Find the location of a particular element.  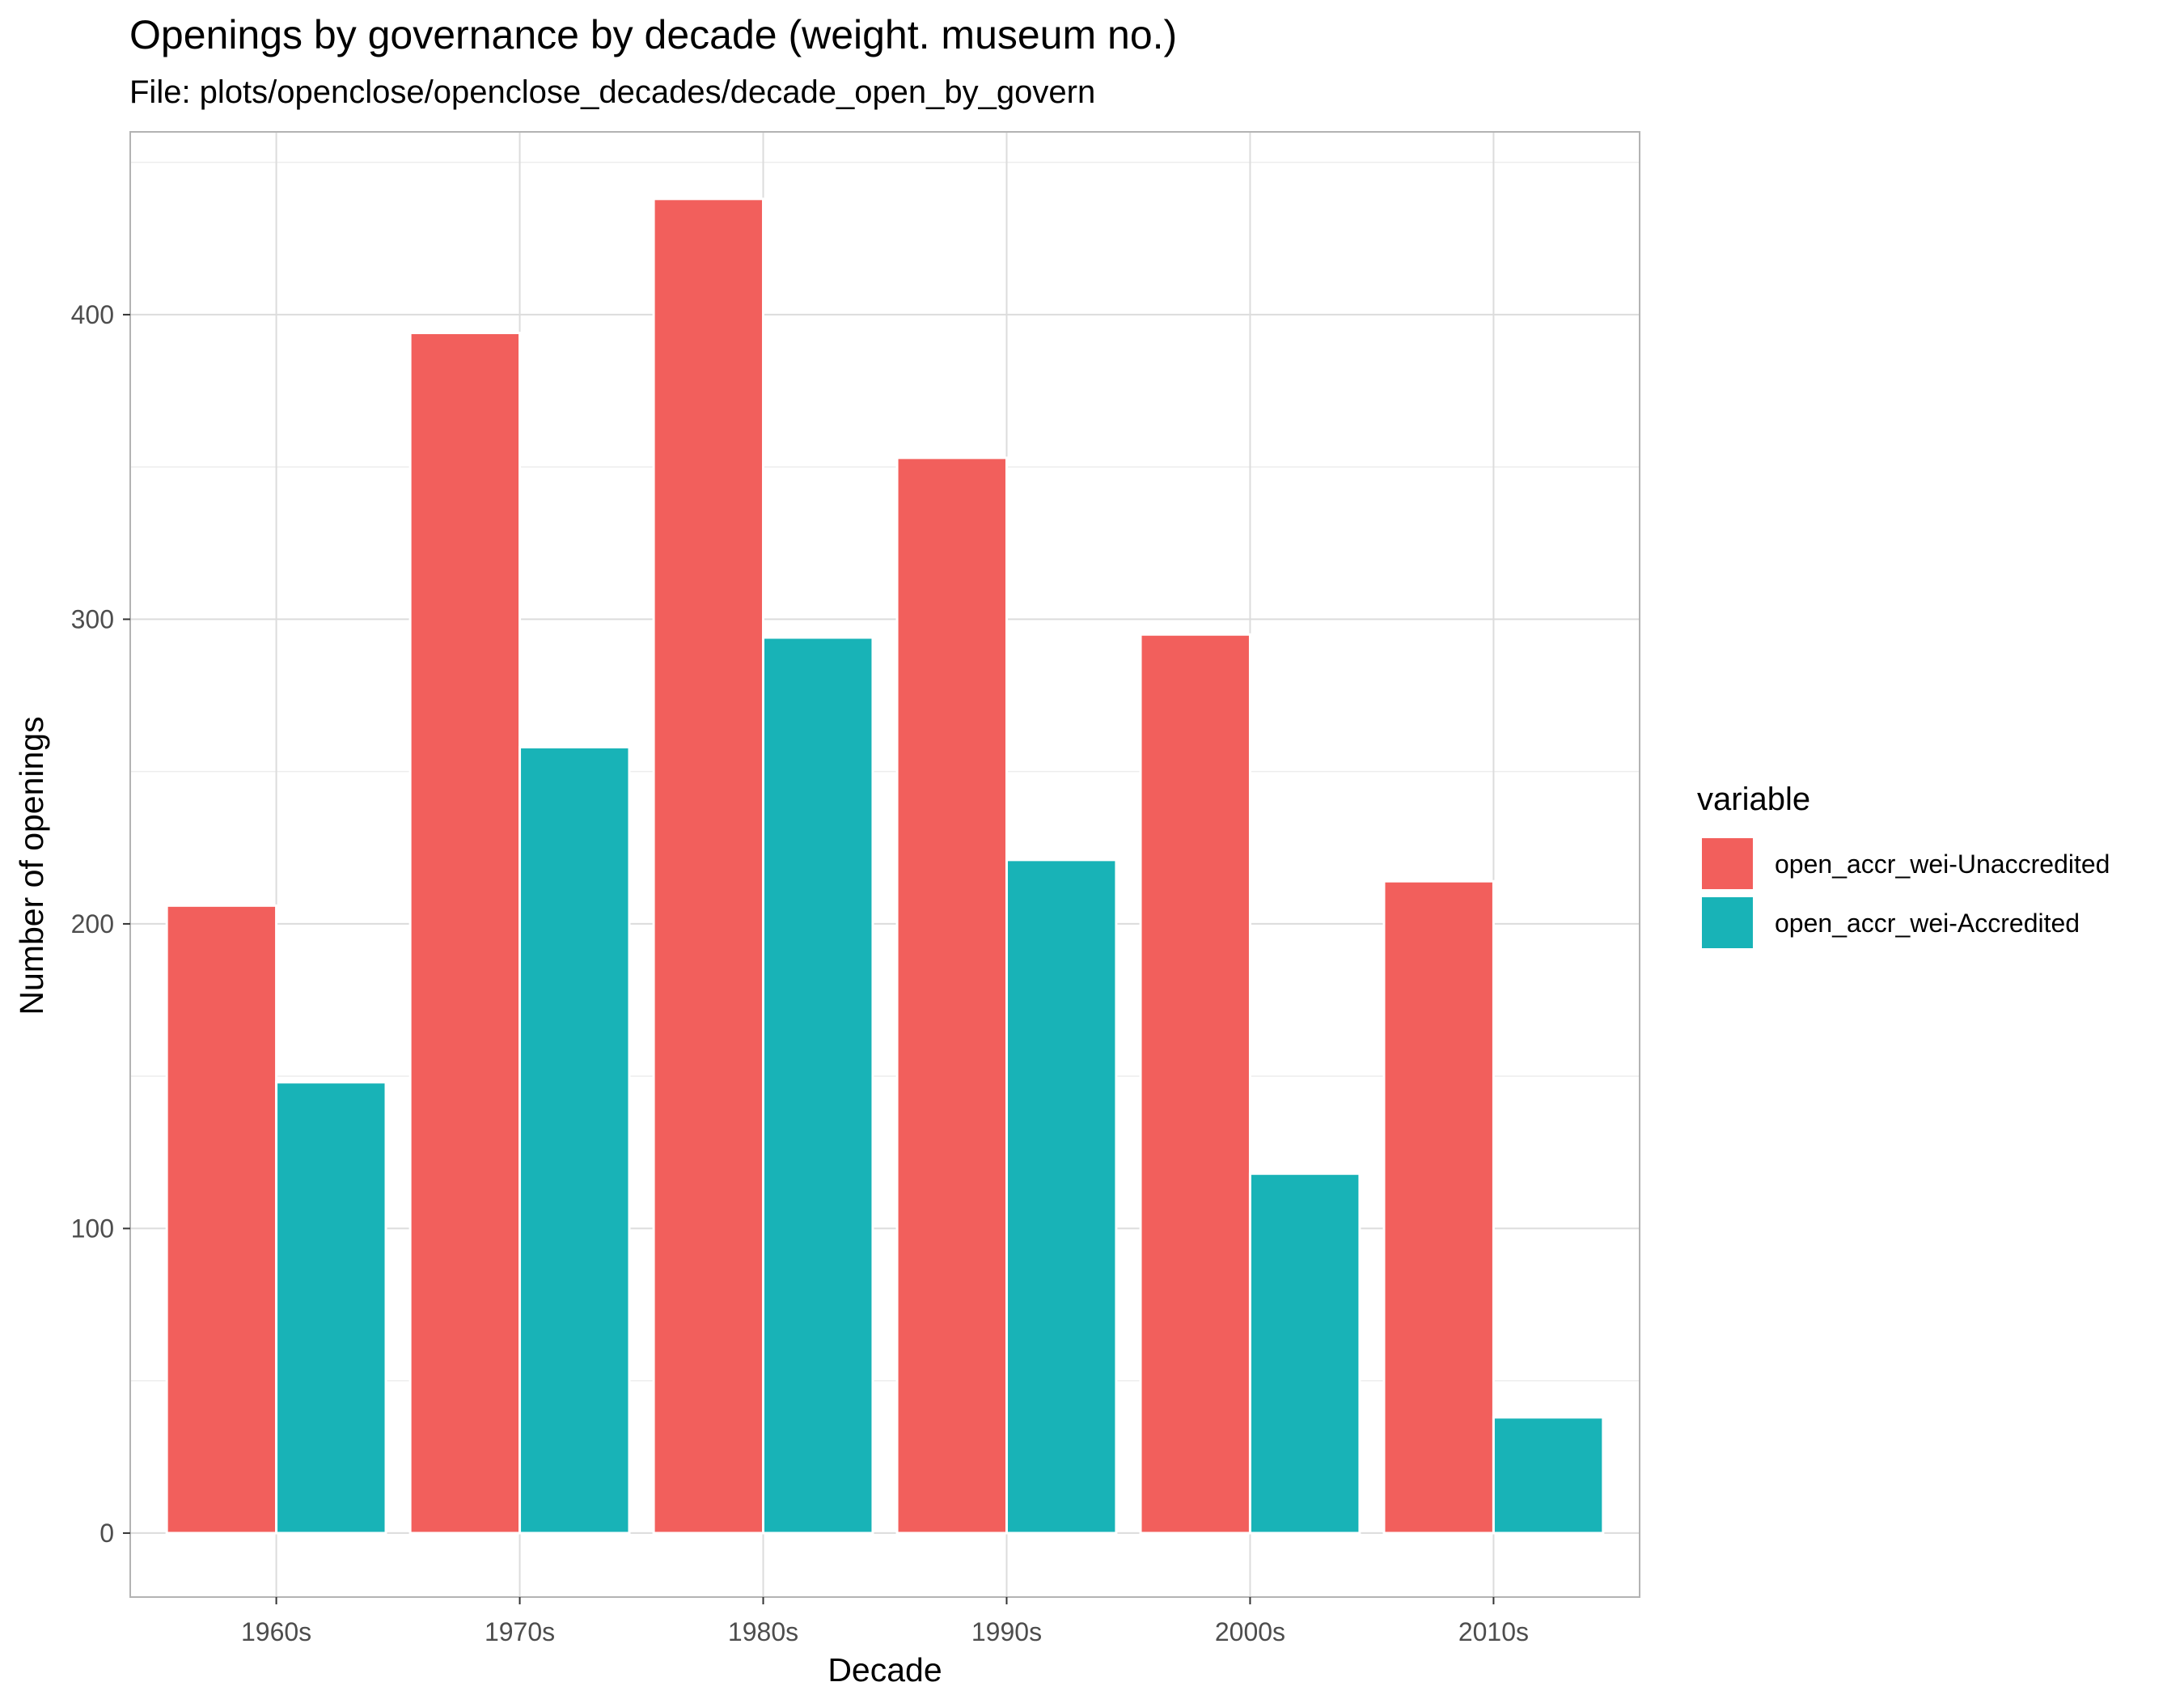

x-tick-label: 2000s is located at coordinates (1250, 1631).